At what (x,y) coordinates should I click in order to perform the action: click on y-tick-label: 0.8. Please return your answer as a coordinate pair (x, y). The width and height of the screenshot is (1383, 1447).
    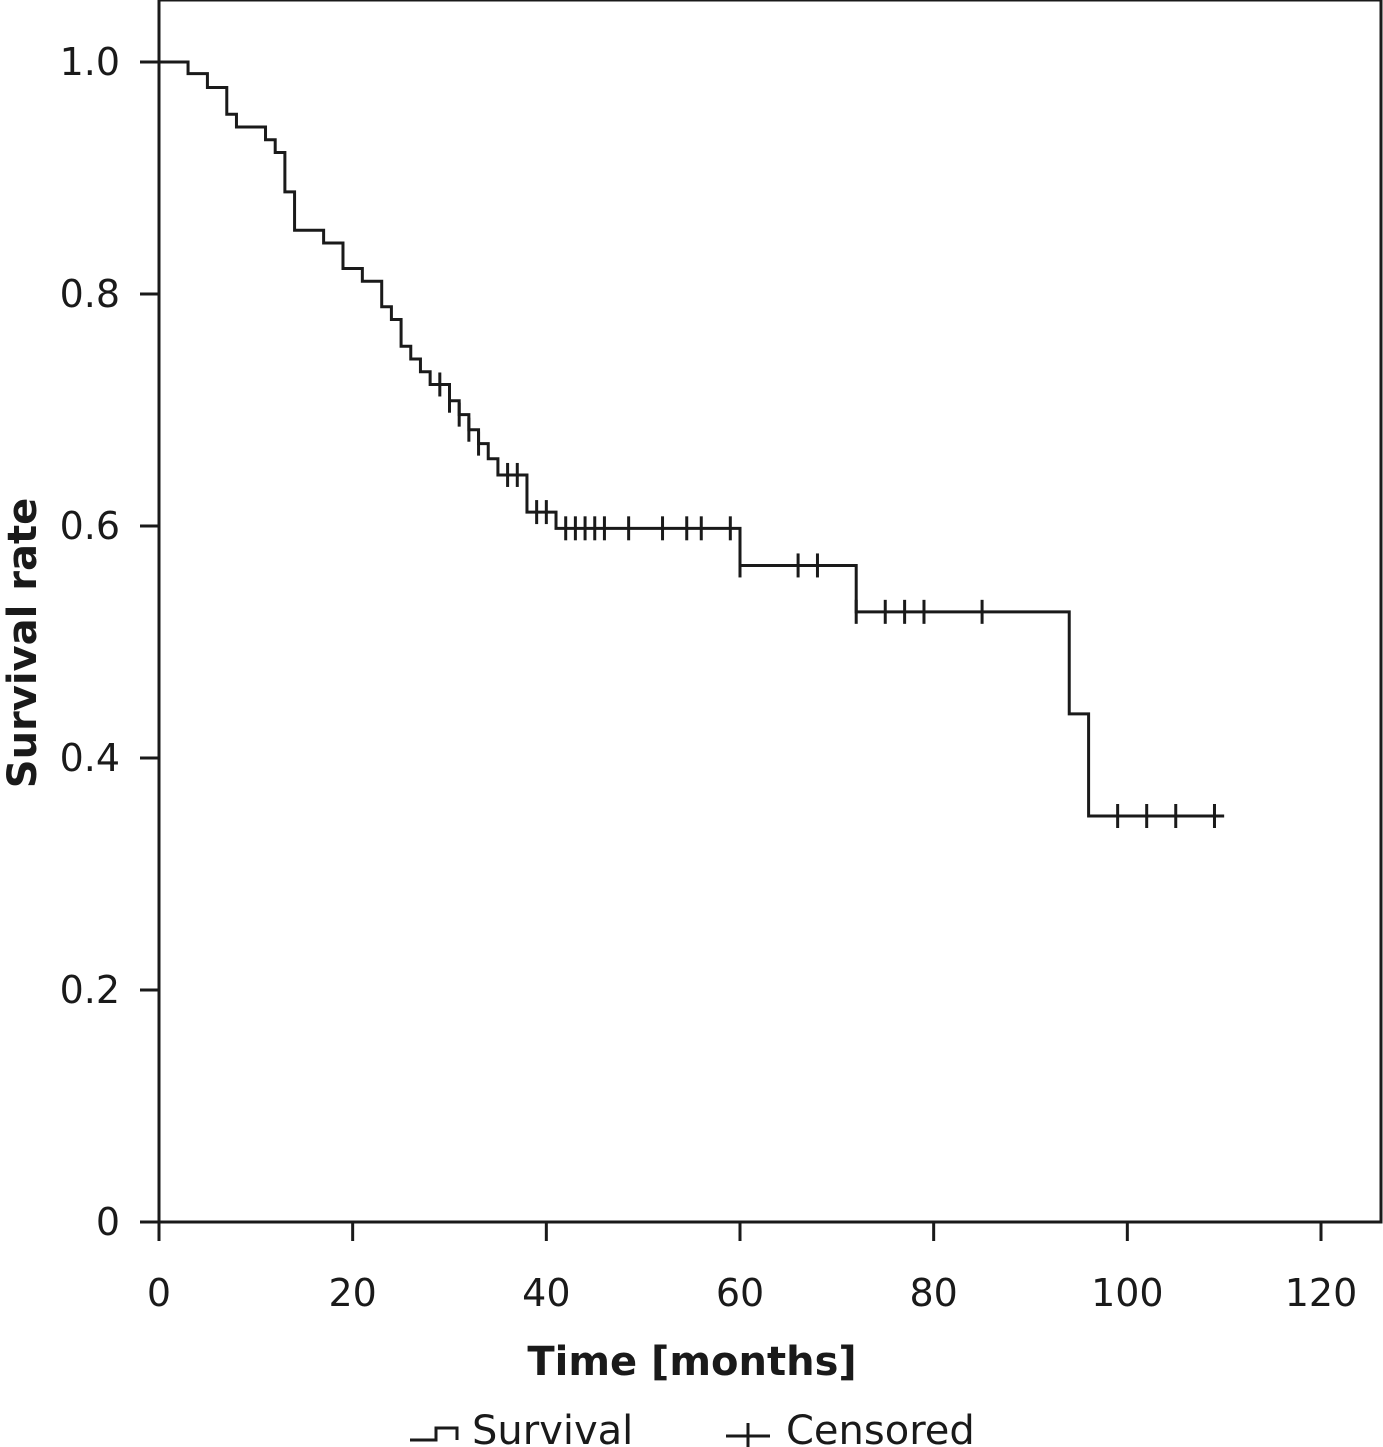
    Looking at the image, I should click on (90, 294).